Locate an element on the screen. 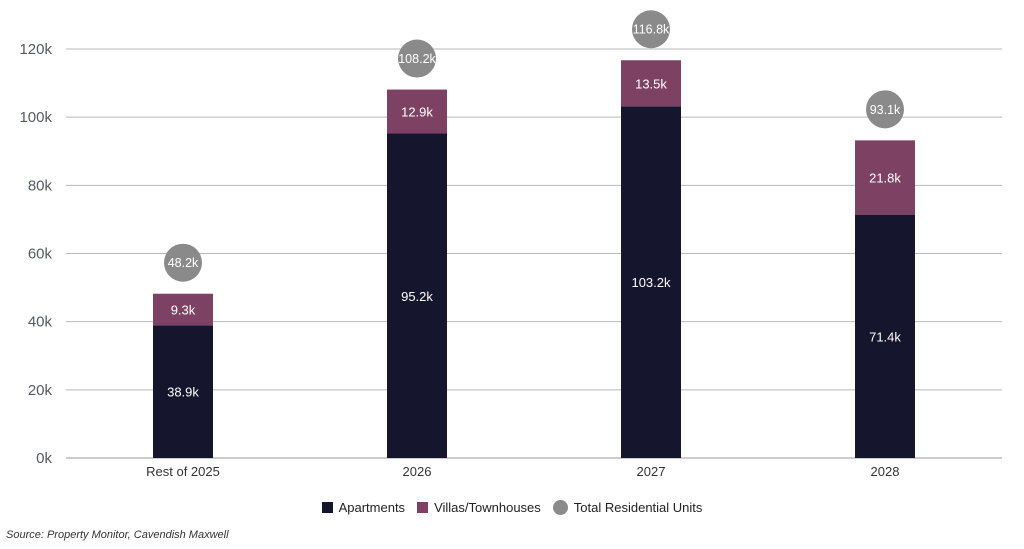 The height and width of the screenshot is (549, 1024). bar-value-label: 12.9k is located at coordinates (417, 112).